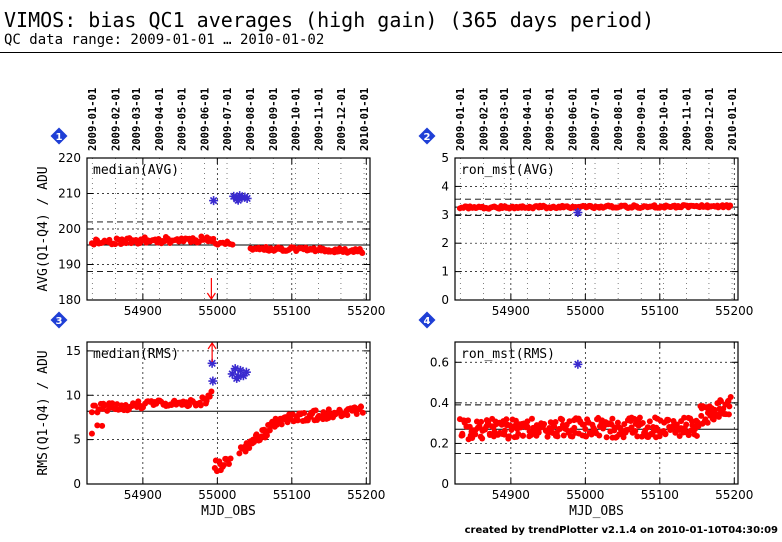 The width and height of the screenshot is (782, 542). Describe the element at coordinates (445, 272) in the screenshot. I see `y-tick-label: 1` at that location.